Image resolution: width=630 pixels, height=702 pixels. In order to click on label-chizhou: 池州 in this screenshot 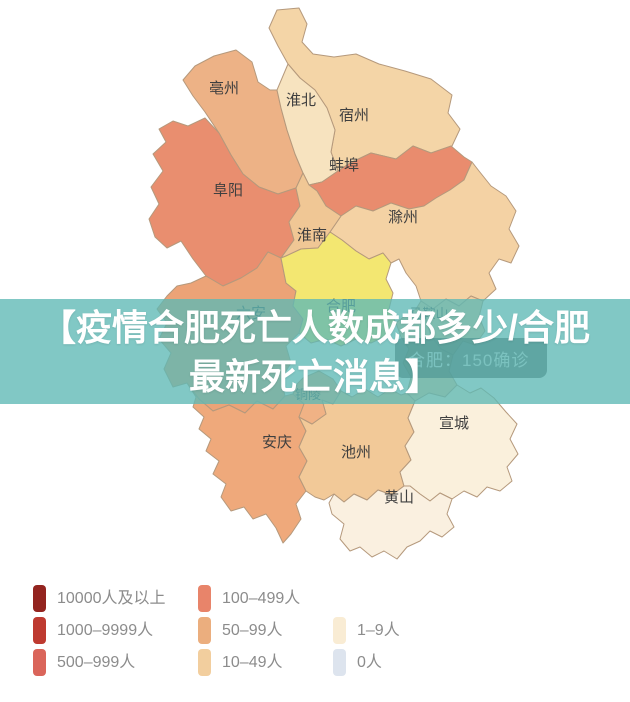, I will do `click(356, 452)`.